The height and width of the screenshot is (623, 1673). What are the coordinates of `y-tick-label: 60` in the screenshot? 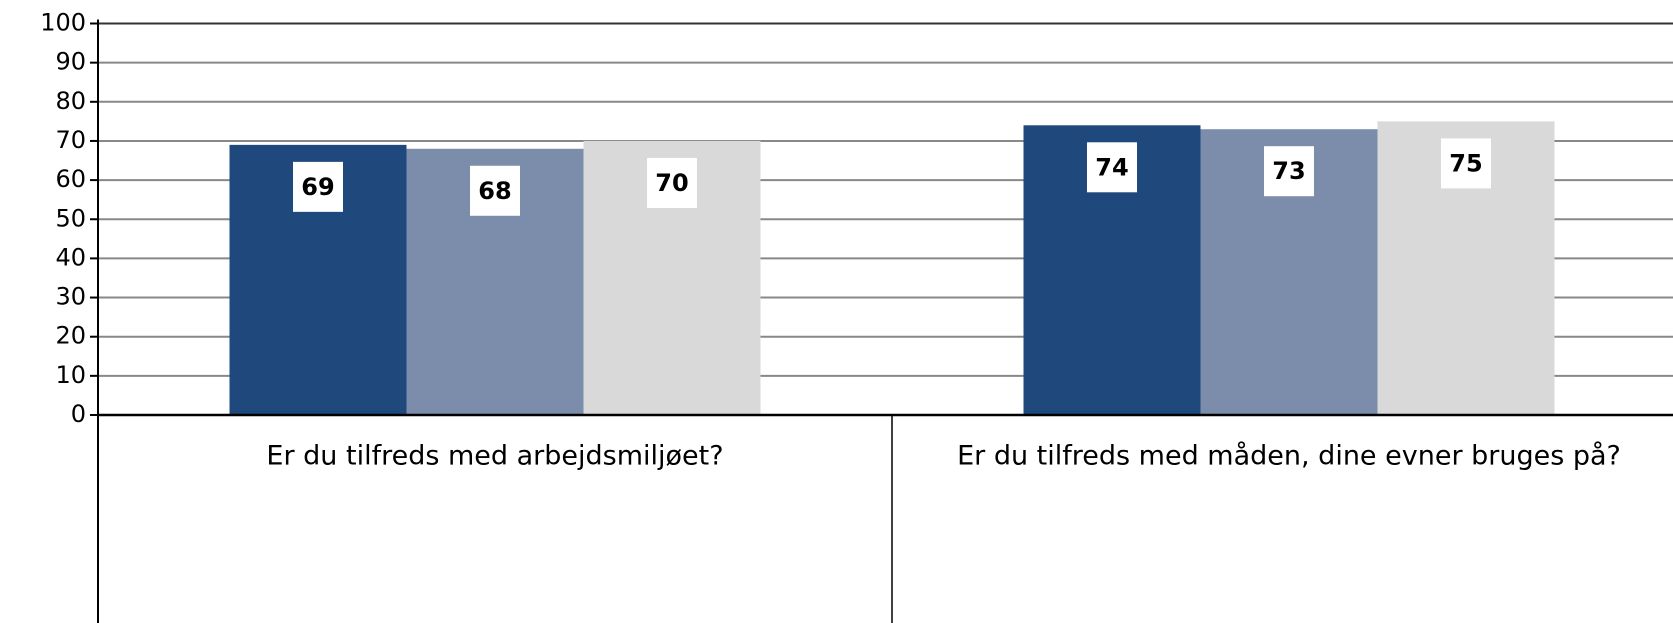 It's located at (70, 179).